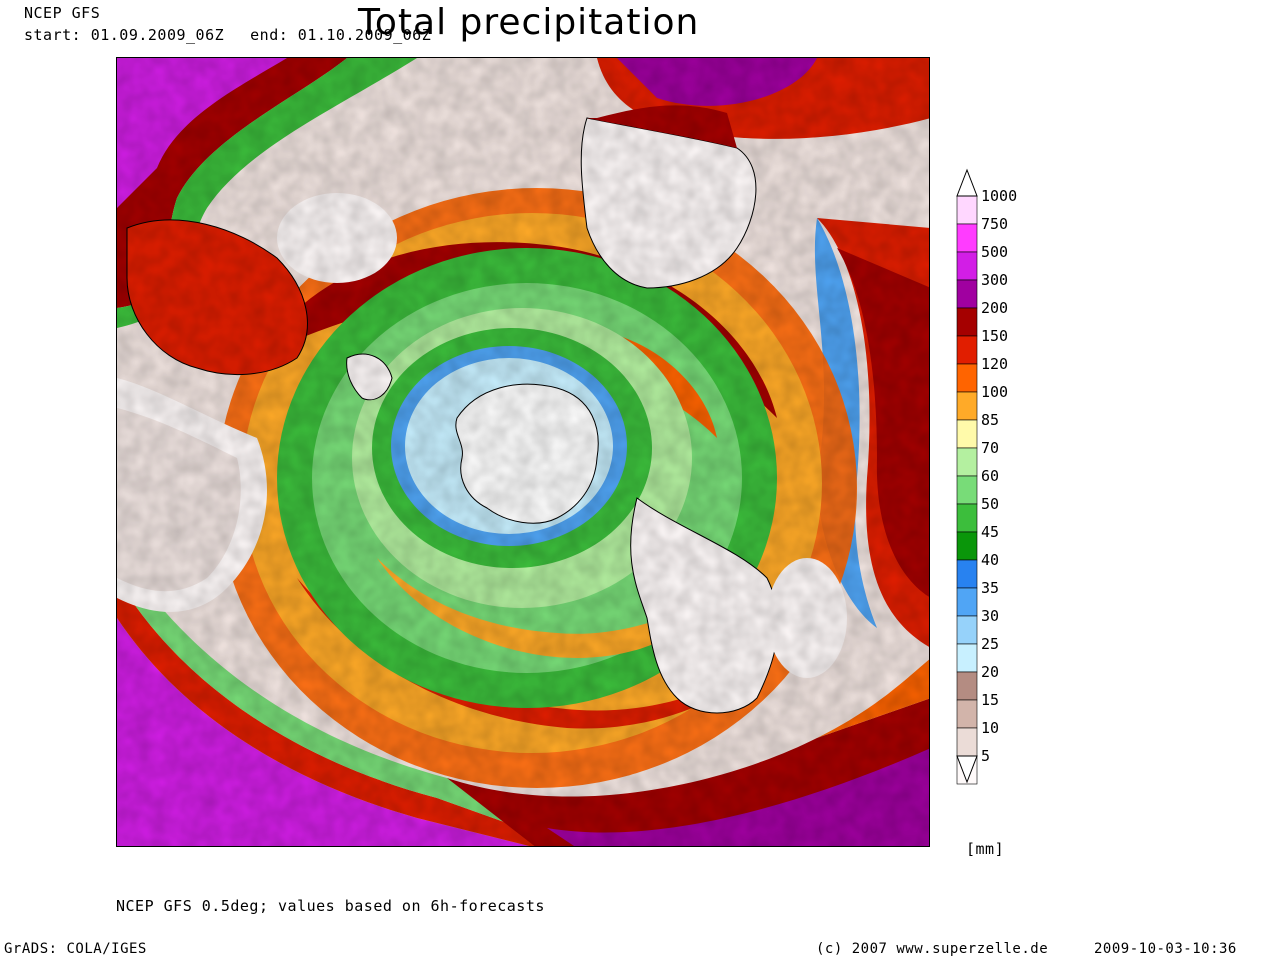  What do you see at coordinates (341, 35) in the screenshot?
I see `period-end: end: 01.10.2009_06Z` at bounding box center [341, 35].